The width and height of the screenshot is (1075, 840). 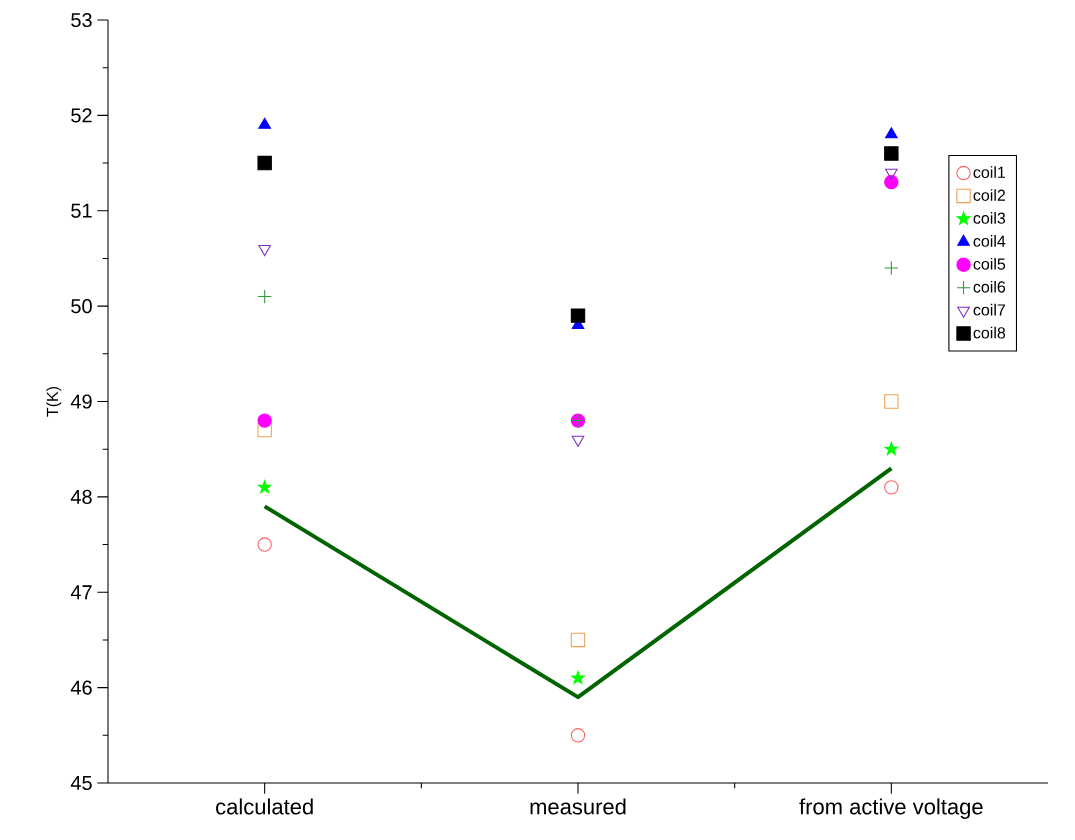 What do you see at coordinates (54, 401) in the screenshot?
I see `y-axis-title: T(K)` at bounding box center [54, 401].